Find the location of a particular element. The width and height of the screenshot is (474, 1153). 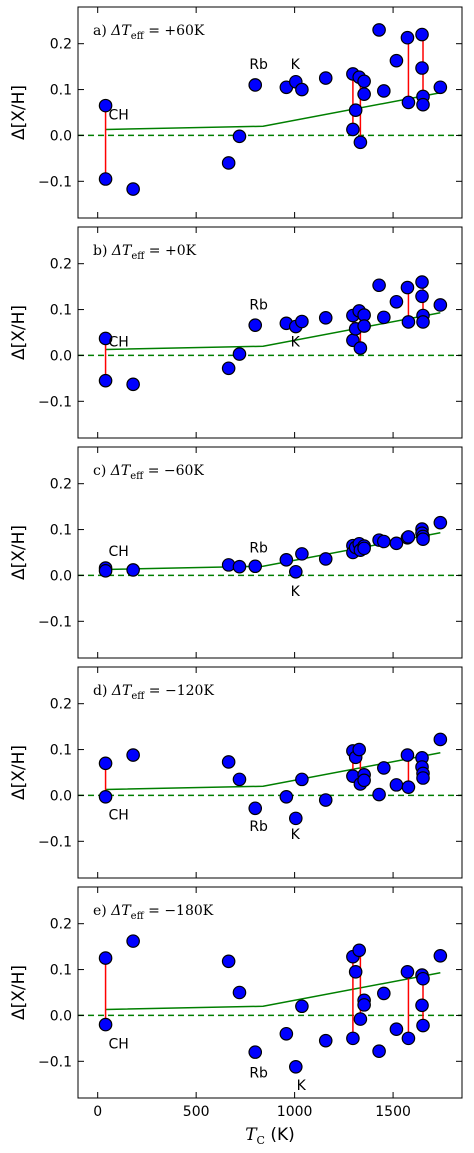

x-tick-label: 1000 is located at coordinates (295, 1112).